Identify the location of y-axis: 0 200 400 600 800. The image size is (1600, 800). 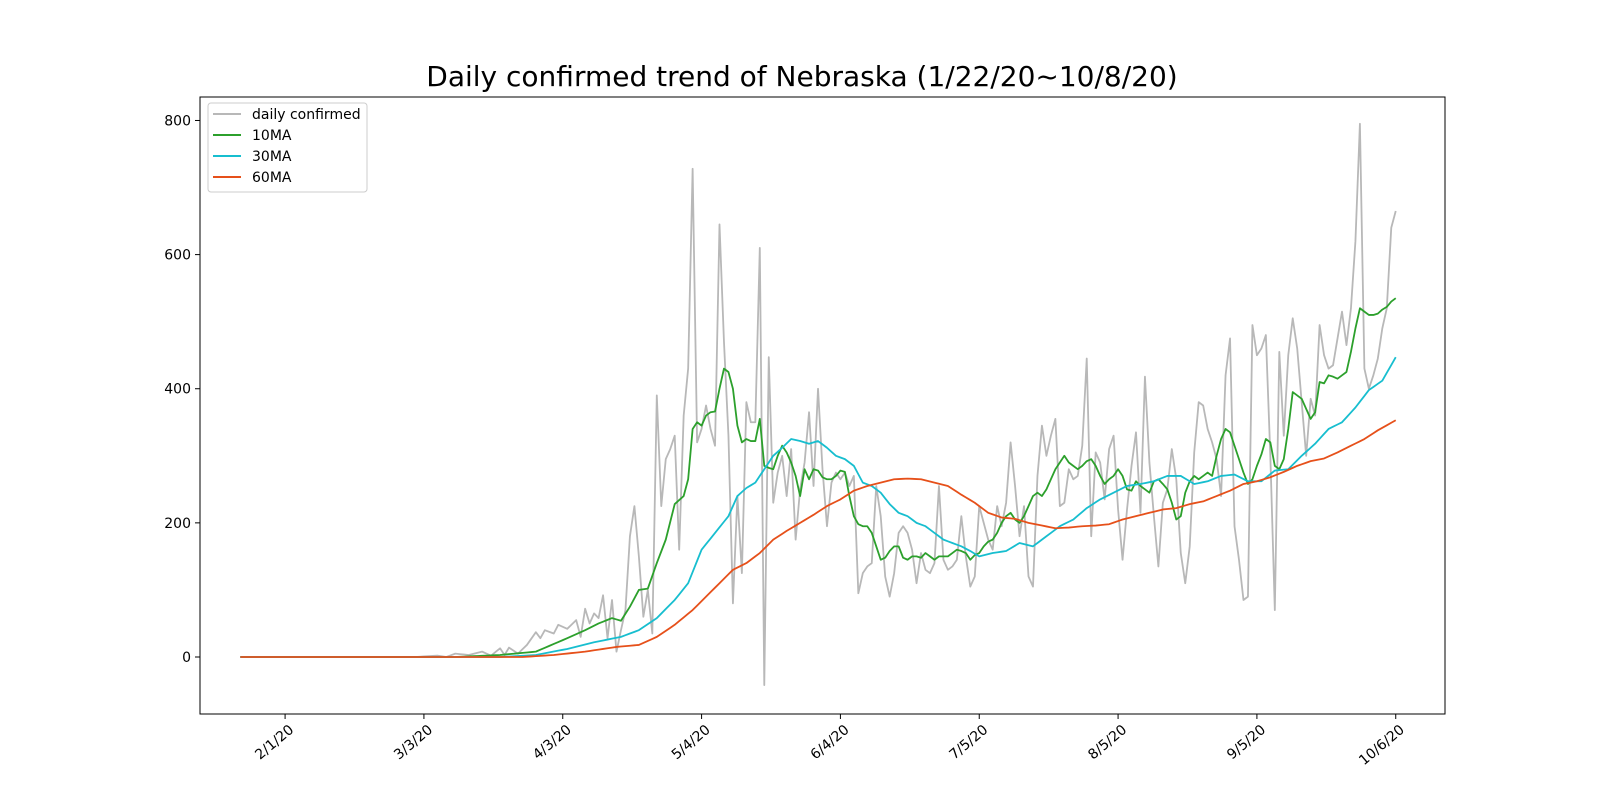
(182, 389).